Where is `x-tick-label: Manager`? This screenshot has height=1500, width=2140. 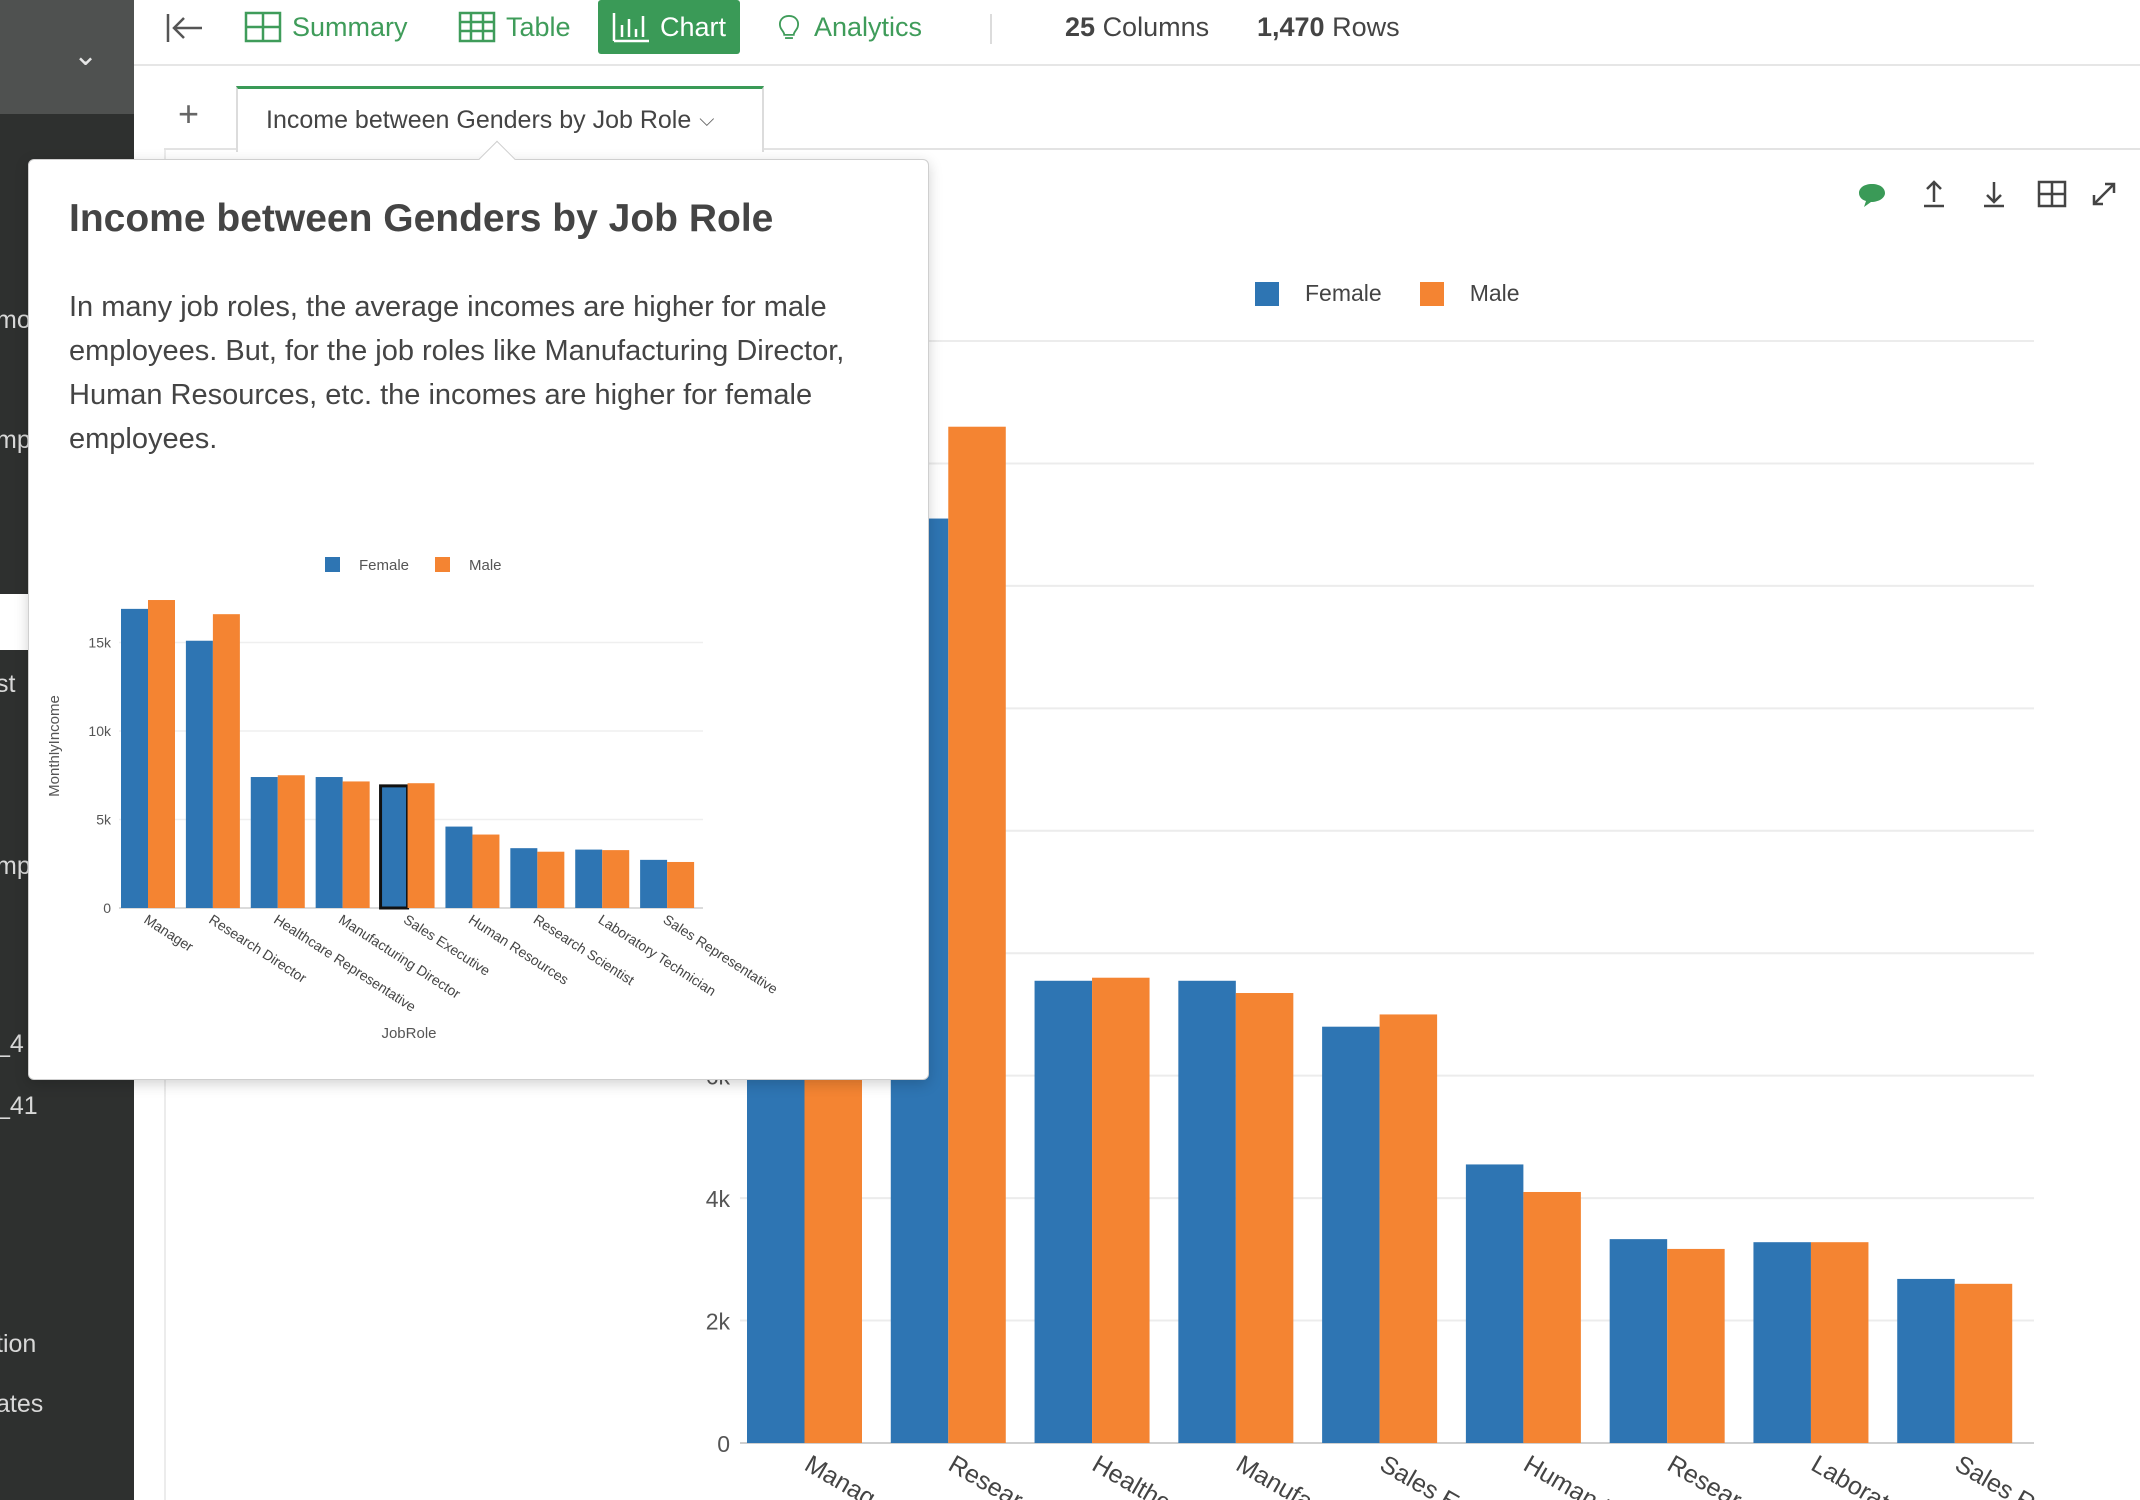
x-tick-label: Manager is located at coordinates (168, 933).